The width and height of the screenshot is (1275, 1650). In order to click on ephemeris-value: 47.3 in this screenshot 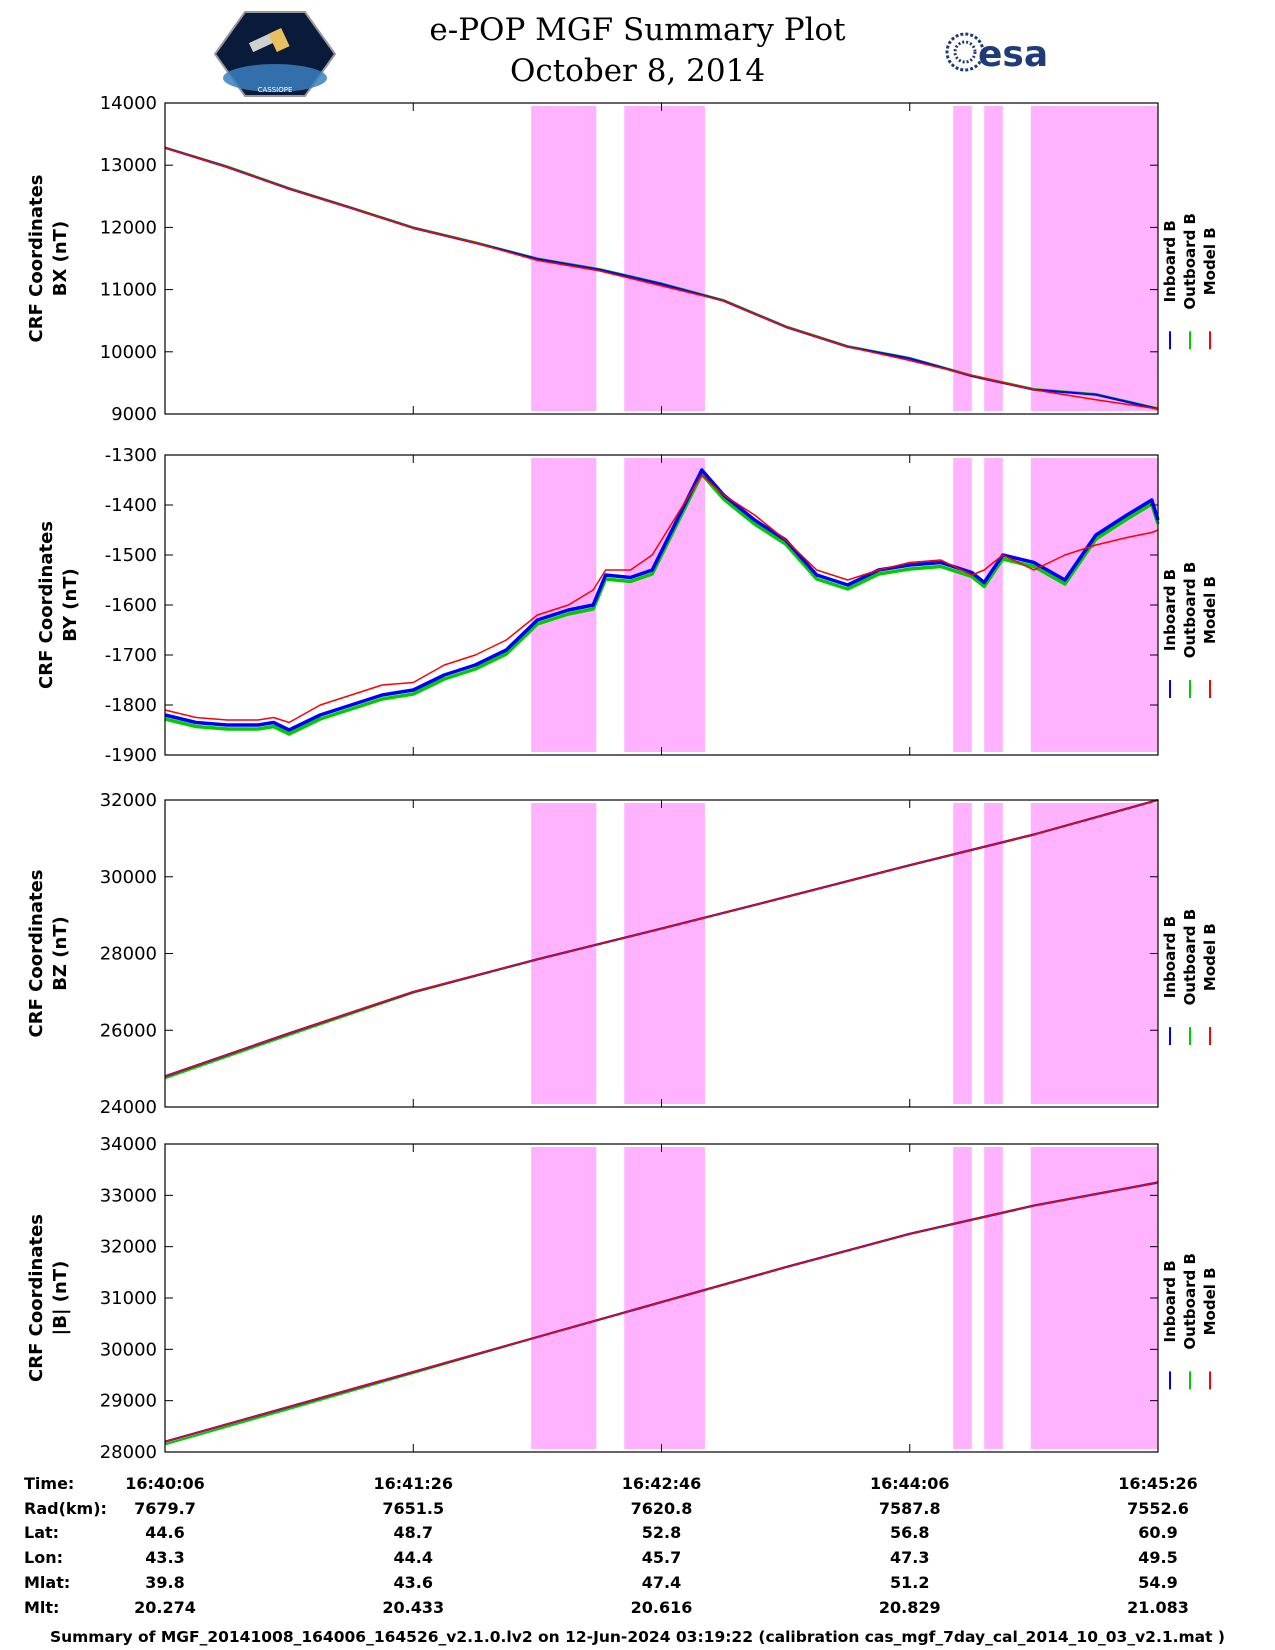, I will do `click(909, 1557)`.